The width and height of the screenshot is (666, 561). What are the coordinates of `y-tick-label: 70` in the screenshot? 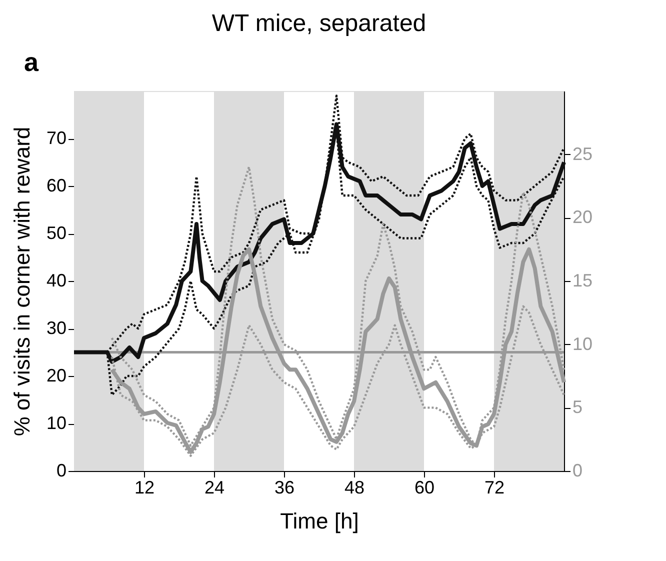 It's located at (56, 138).